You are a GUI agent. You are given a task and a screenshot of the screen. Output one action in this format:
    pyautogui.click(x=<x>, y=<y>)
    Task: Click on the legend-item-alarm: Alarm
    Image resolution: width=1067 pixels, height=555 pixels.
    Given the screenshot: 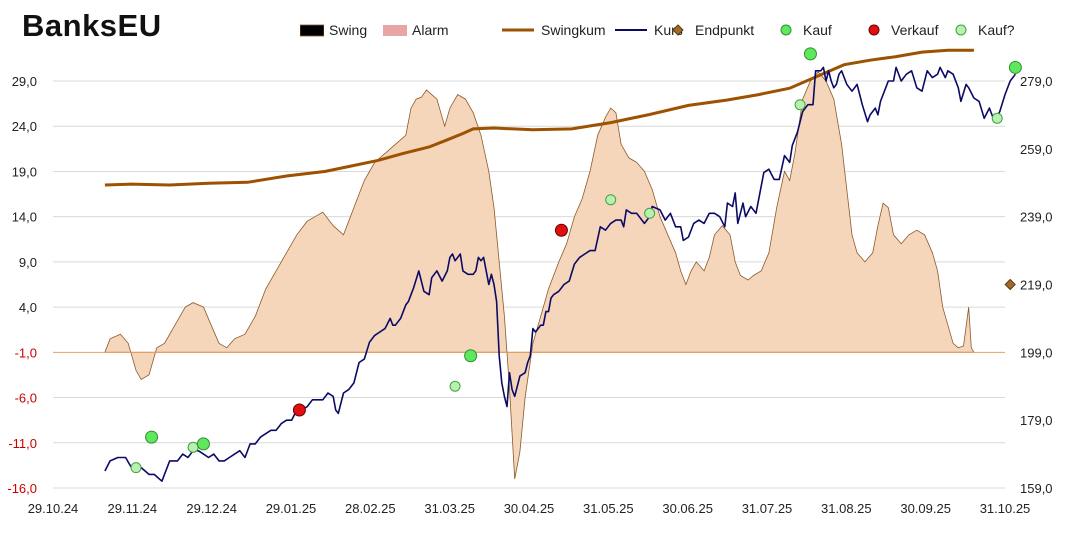 What is the action you would take?
    pyautogui.click(x=416, y=30)
    